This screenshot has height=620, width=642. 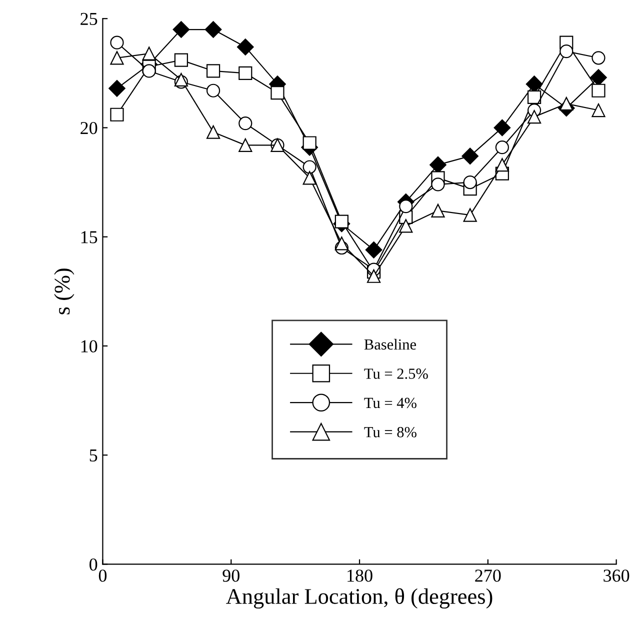 What do you see at coordinates (360, 576) in the screenshot?
I see `x-tick-label: 180` at bounding box center [360, 576].